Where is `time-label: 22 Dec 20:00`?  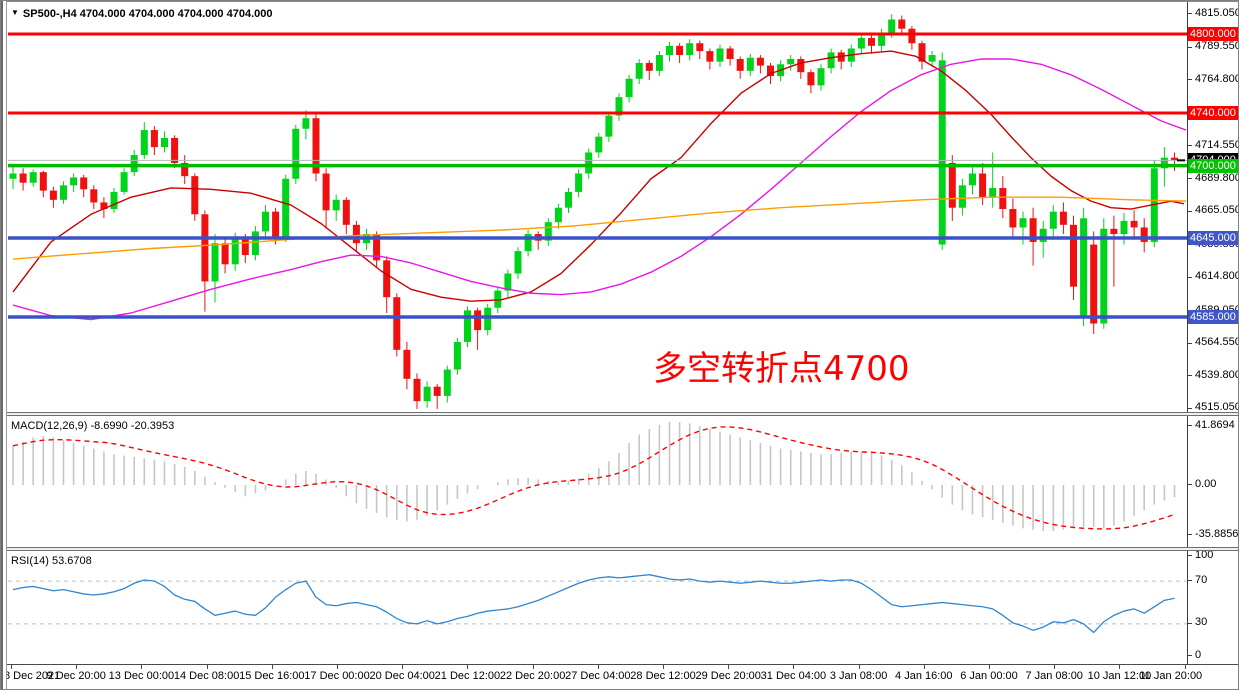
time-label: 22 Dec 20:00 is located at coordinates (532, 676).